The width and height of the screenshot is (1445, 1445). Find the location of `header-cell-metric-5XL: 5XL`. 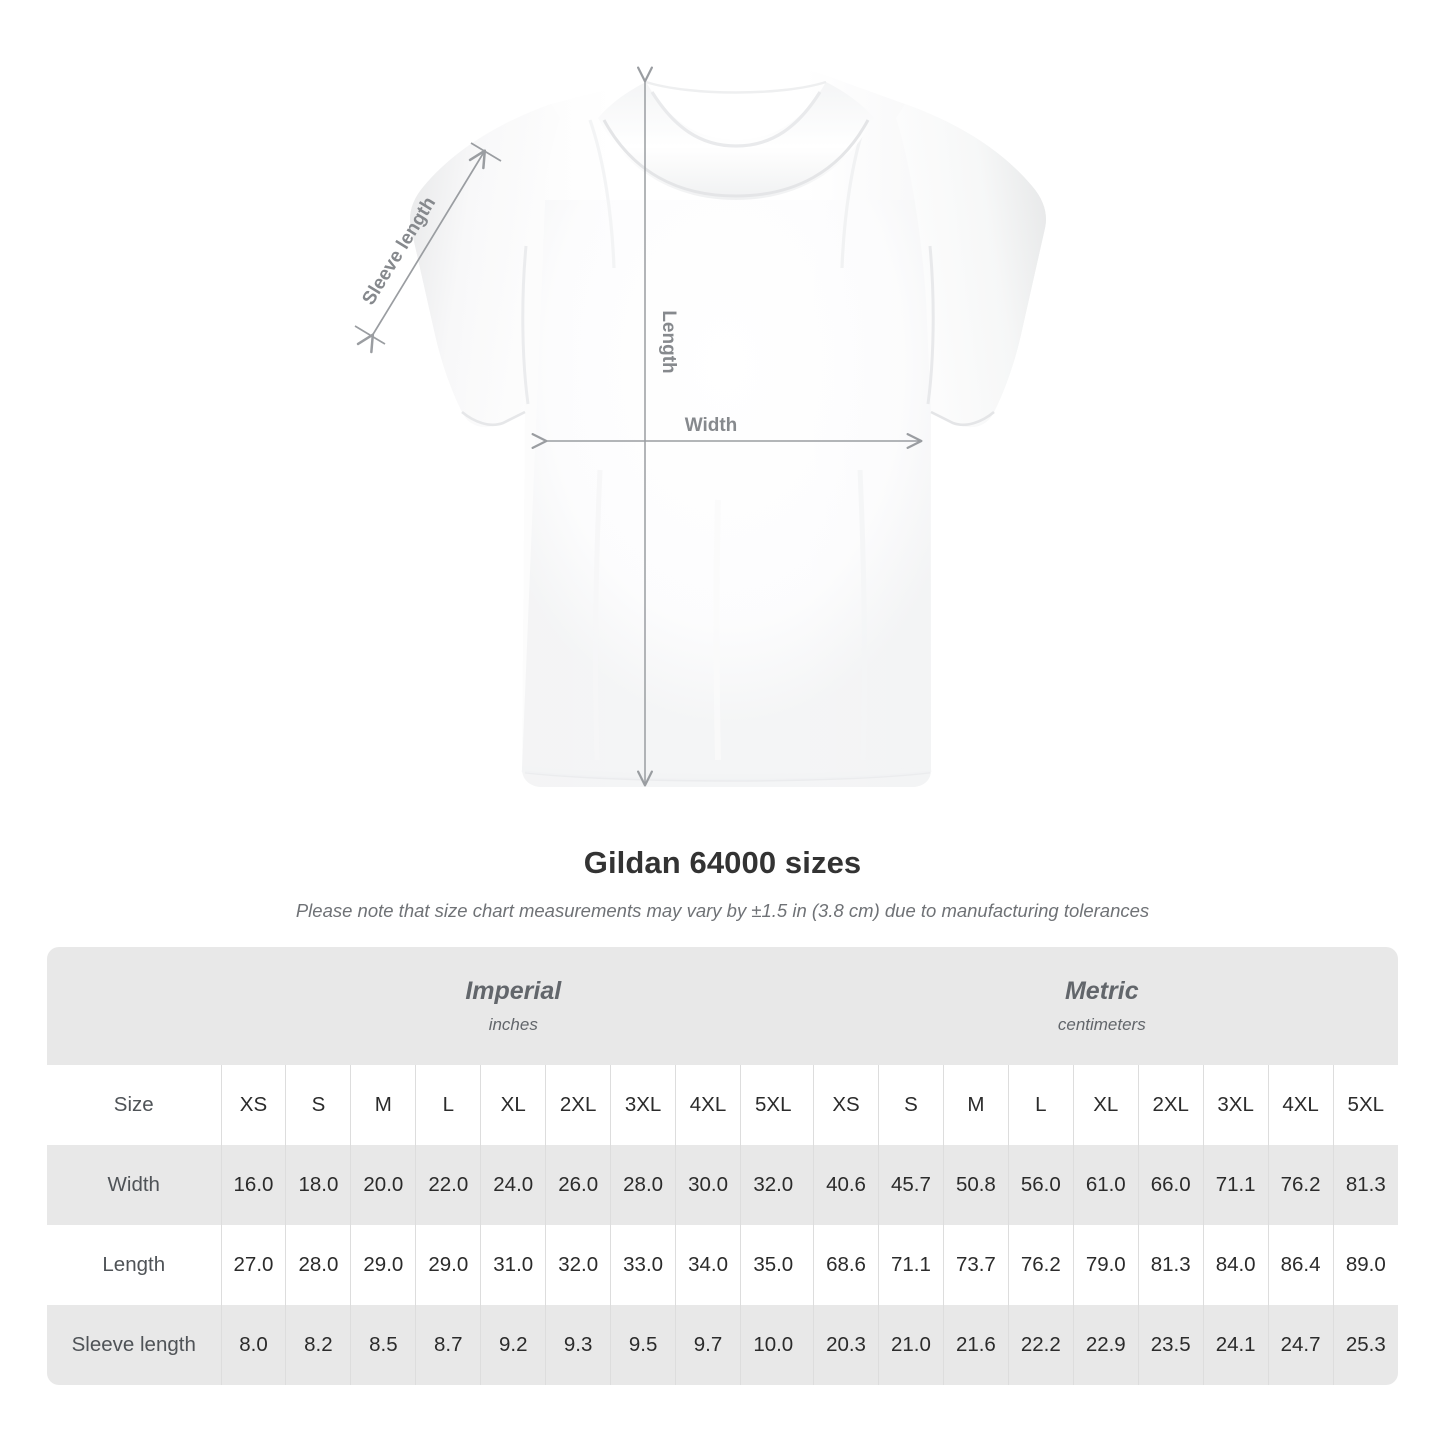

header-cell-metric-5XL: 5XL is located at coordinates (1365, 1105).